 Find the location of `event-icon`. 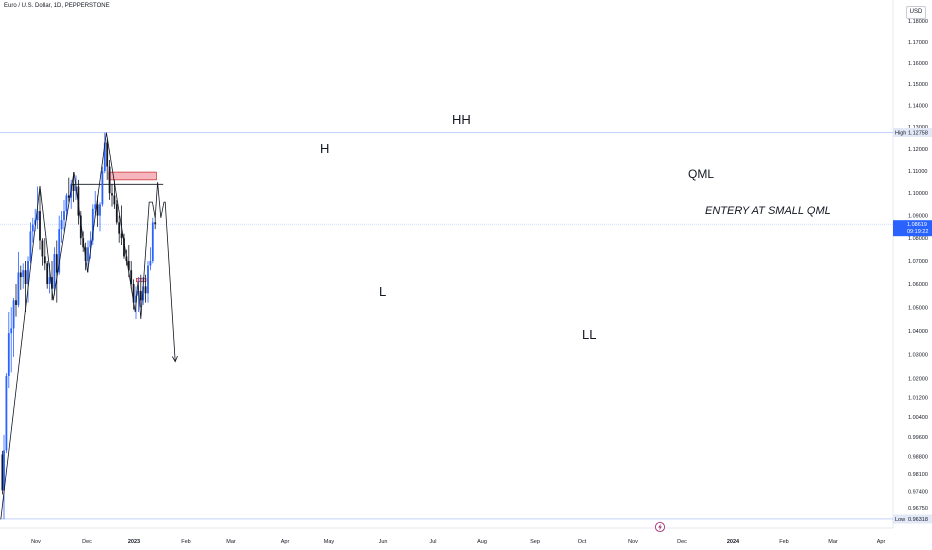

event-icon is located at coordinates (660, 527).